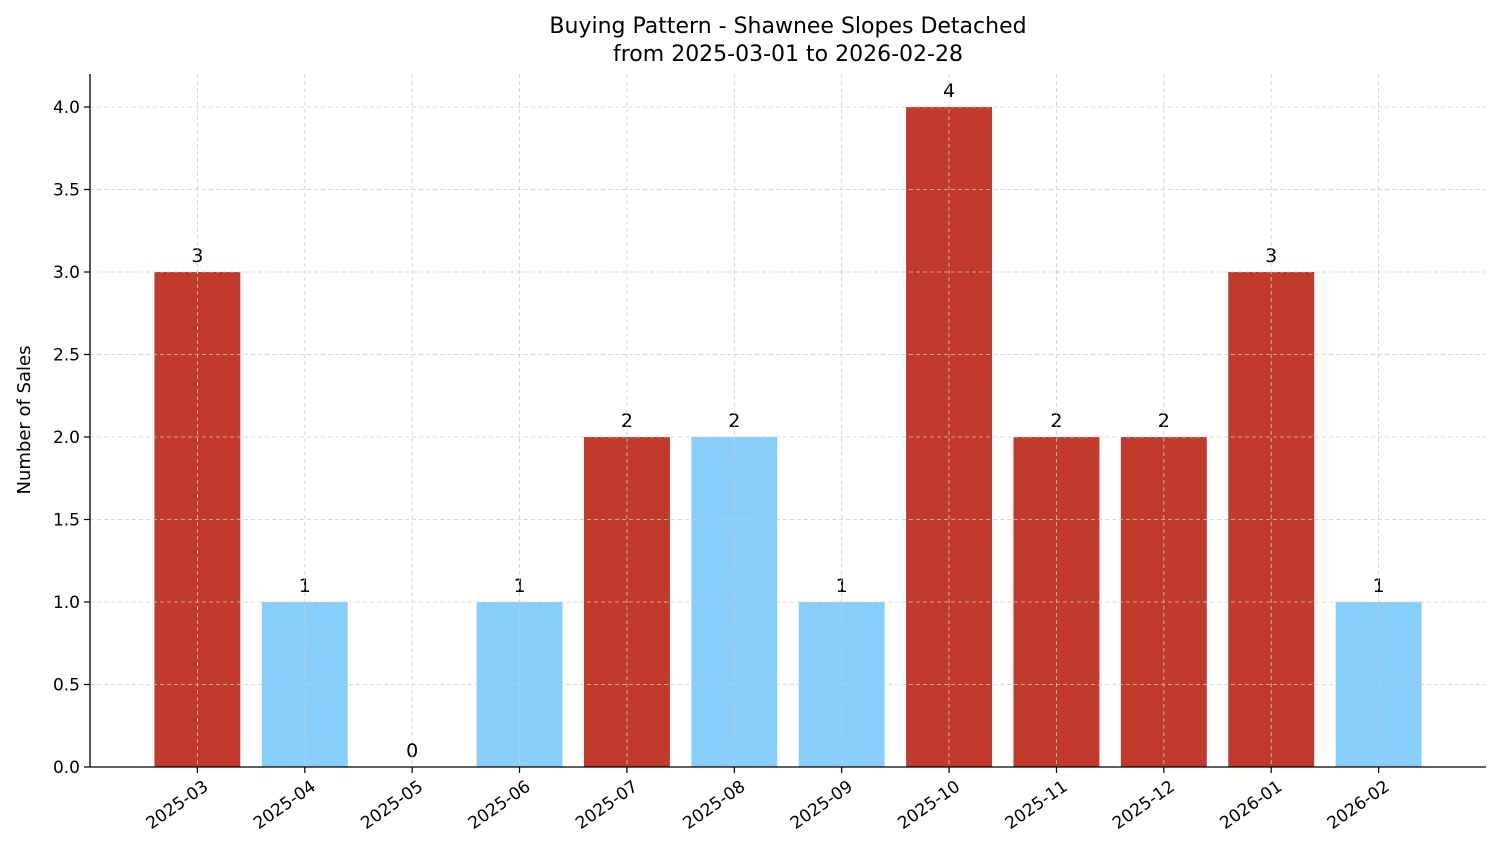 The image size is (1501, 863). Describe the element at coordinates (66, 191) in the screenshot. I see `y-tick-label: 3.5` at that location.